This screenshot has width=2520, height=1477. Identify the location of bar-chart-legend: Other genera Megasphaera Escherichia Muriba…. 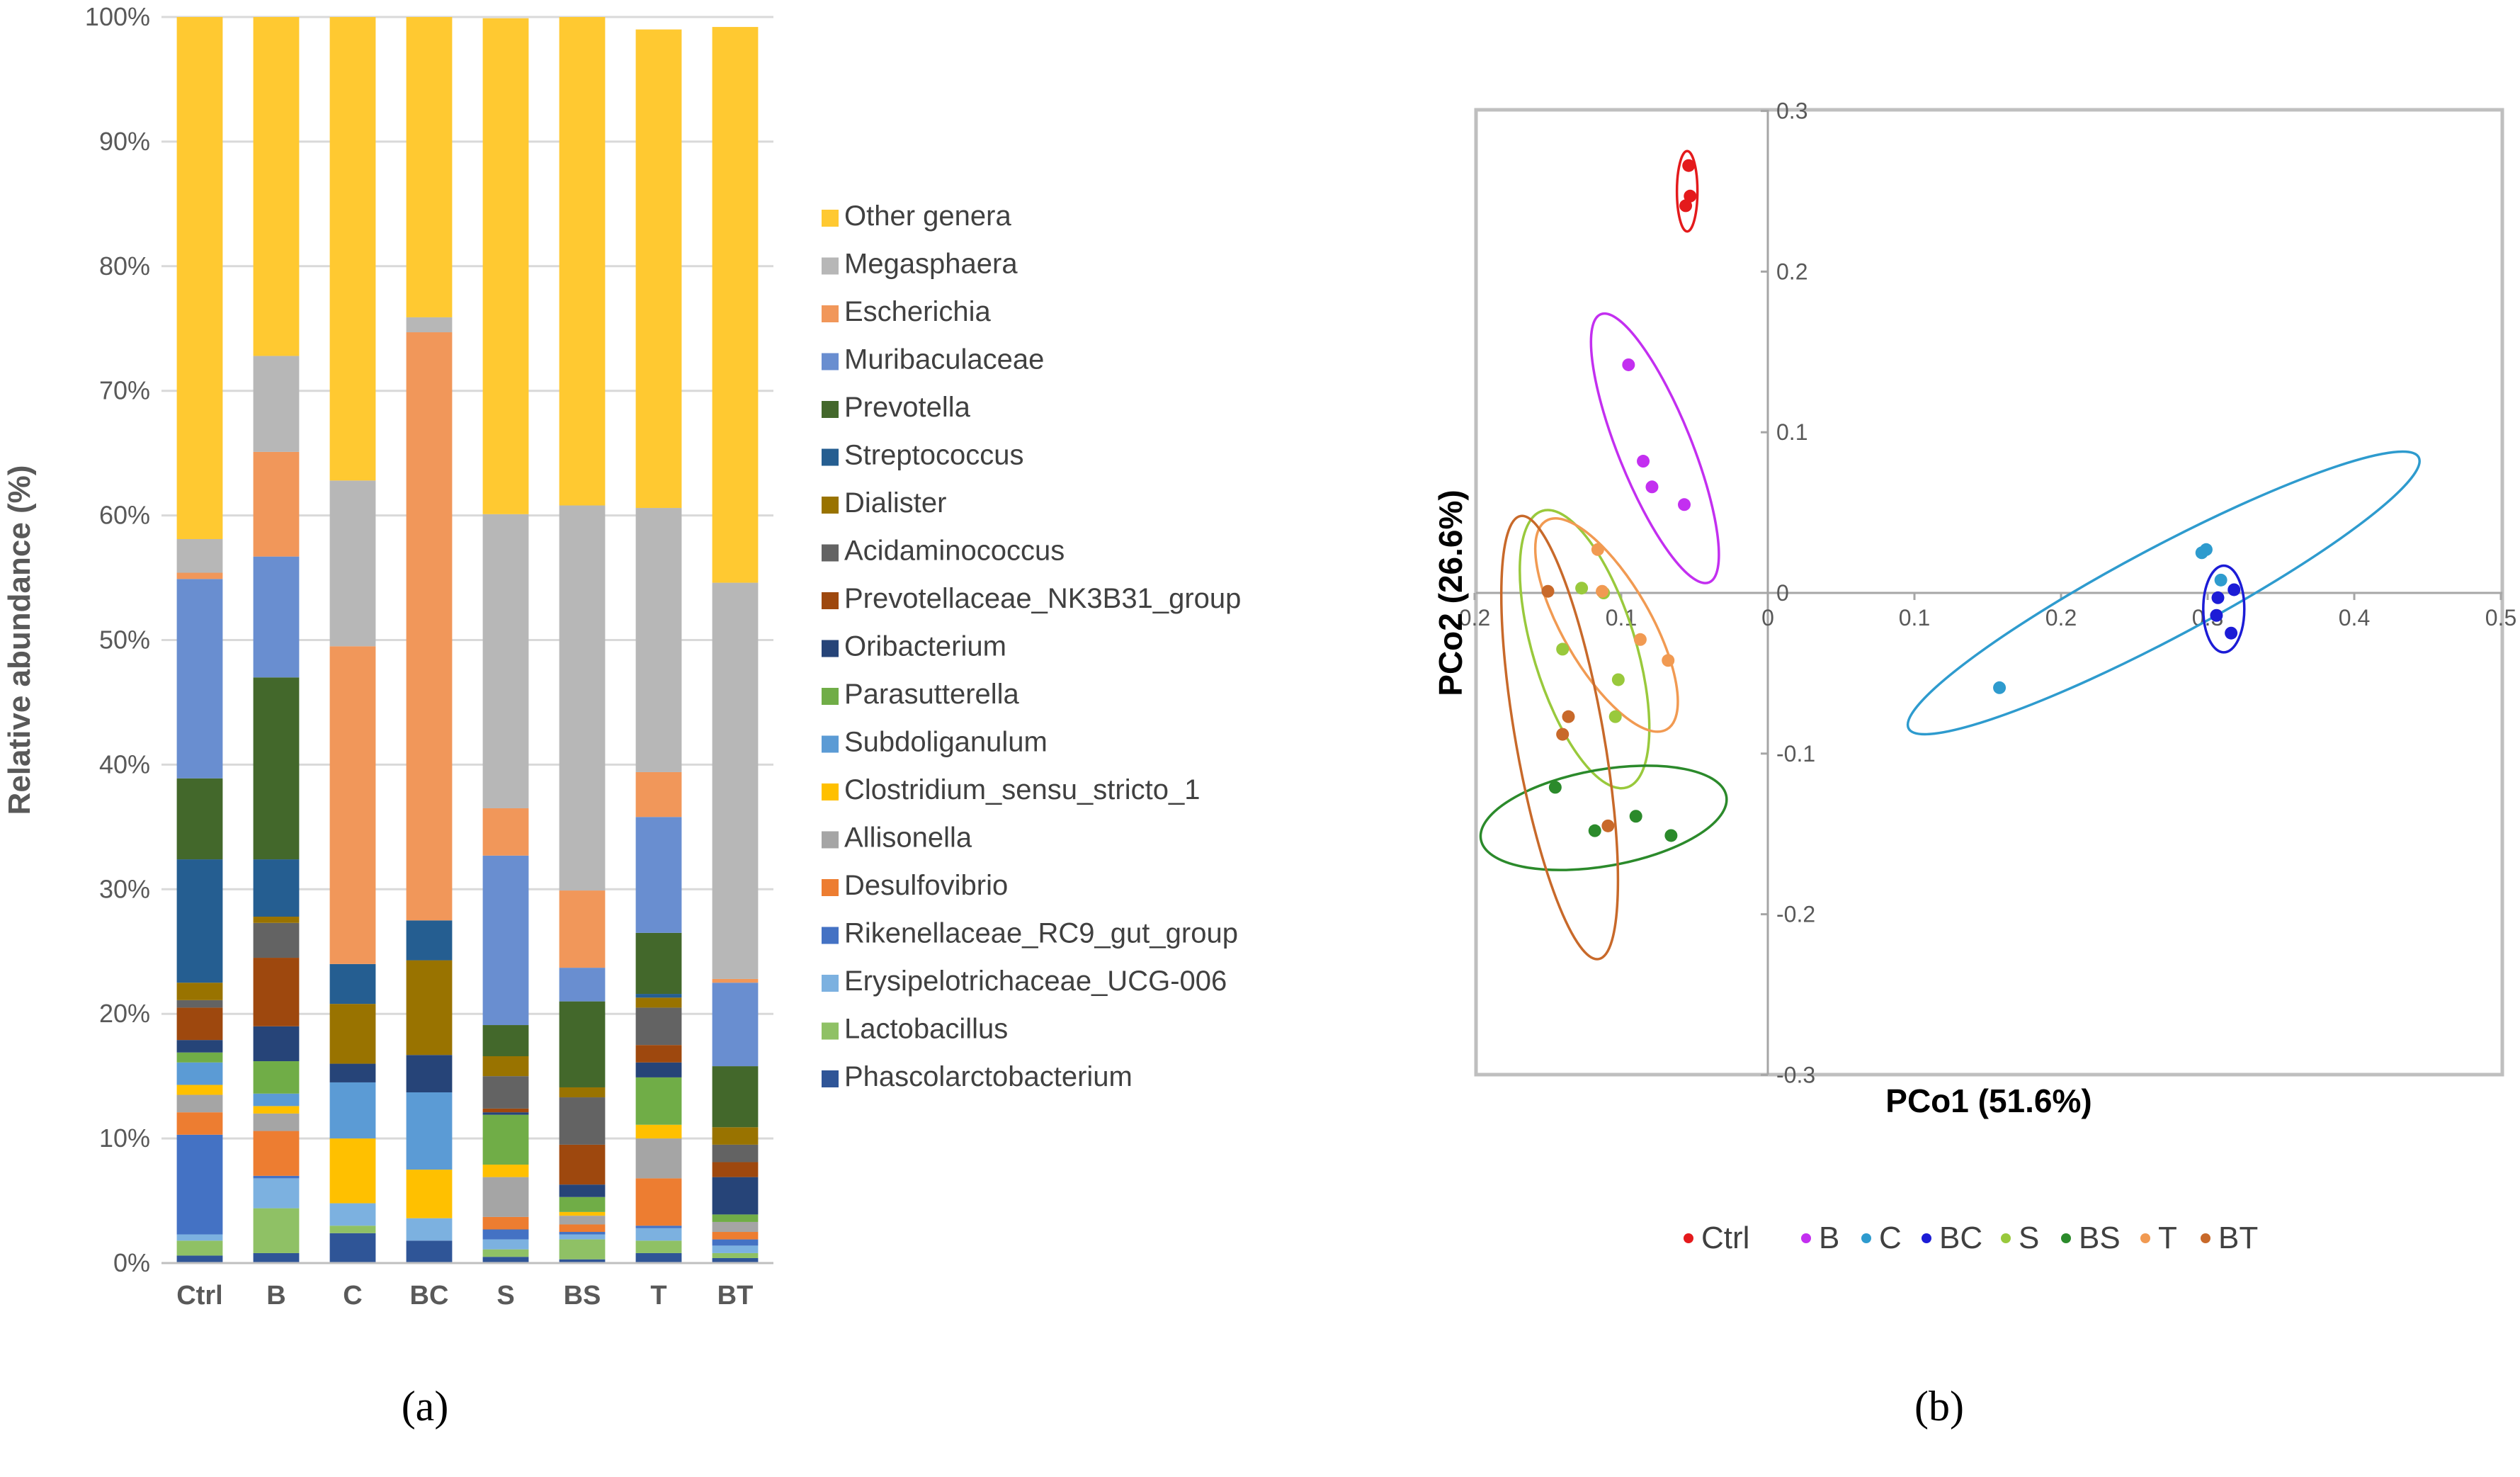
(1032, 646).